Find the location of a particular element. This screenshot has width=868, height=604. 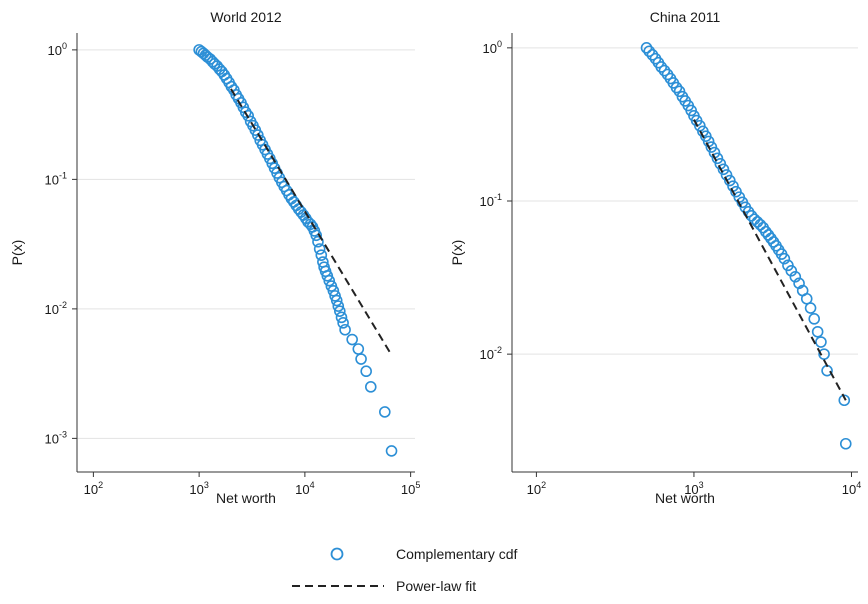

y-tick-label: 10⁻³ is located at coordinates (56, 437).